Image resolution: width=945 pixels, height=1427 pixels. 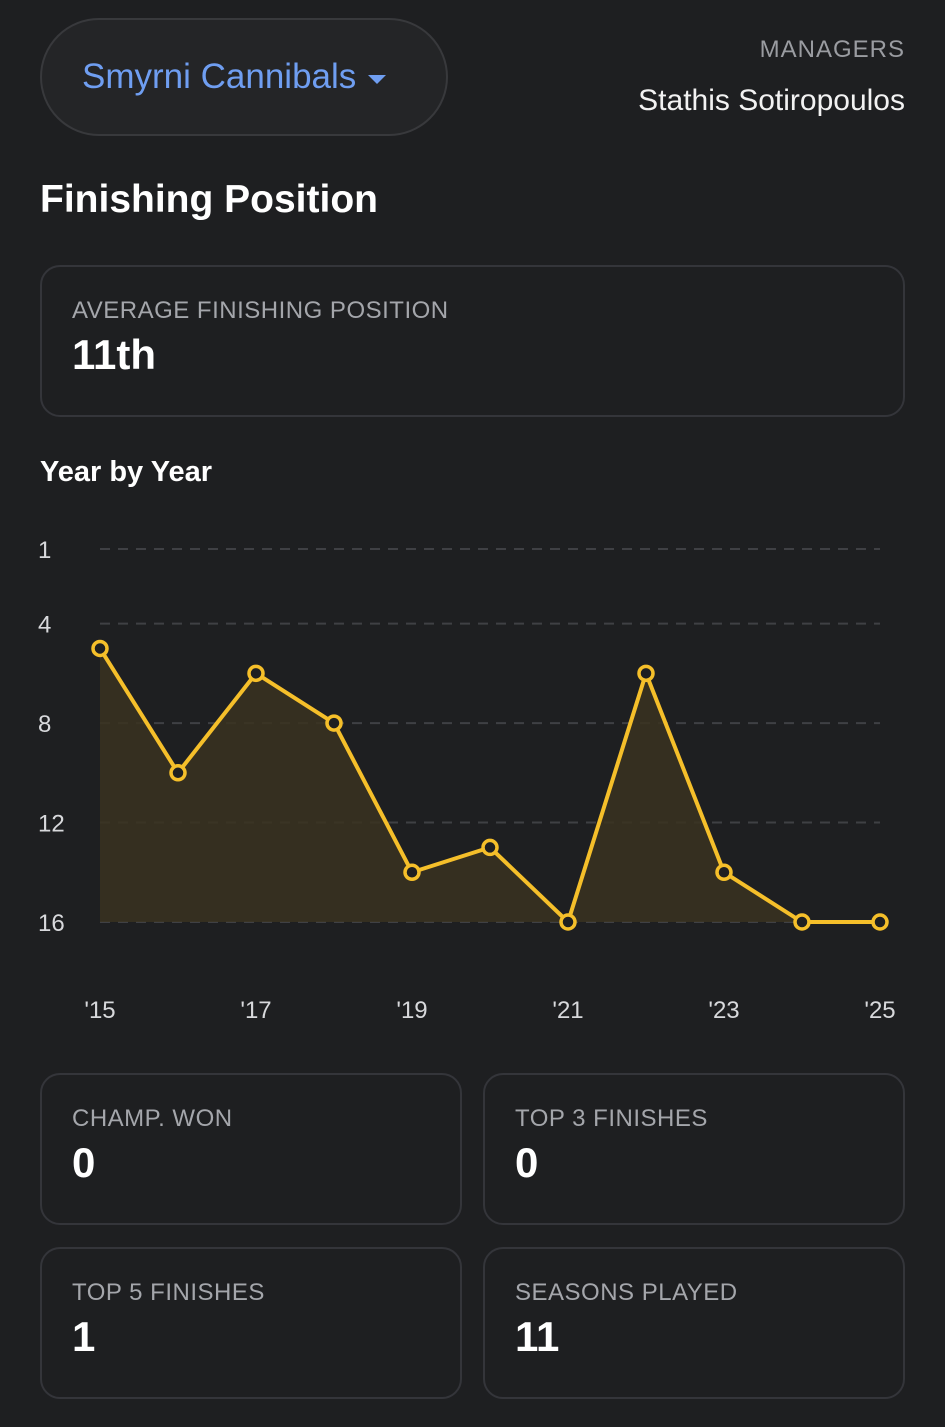 What do you see at coordinates (219, 76) in the screenshot?
I see `team-name: Smyrni Cannibals` at bounding box center [219, 76].